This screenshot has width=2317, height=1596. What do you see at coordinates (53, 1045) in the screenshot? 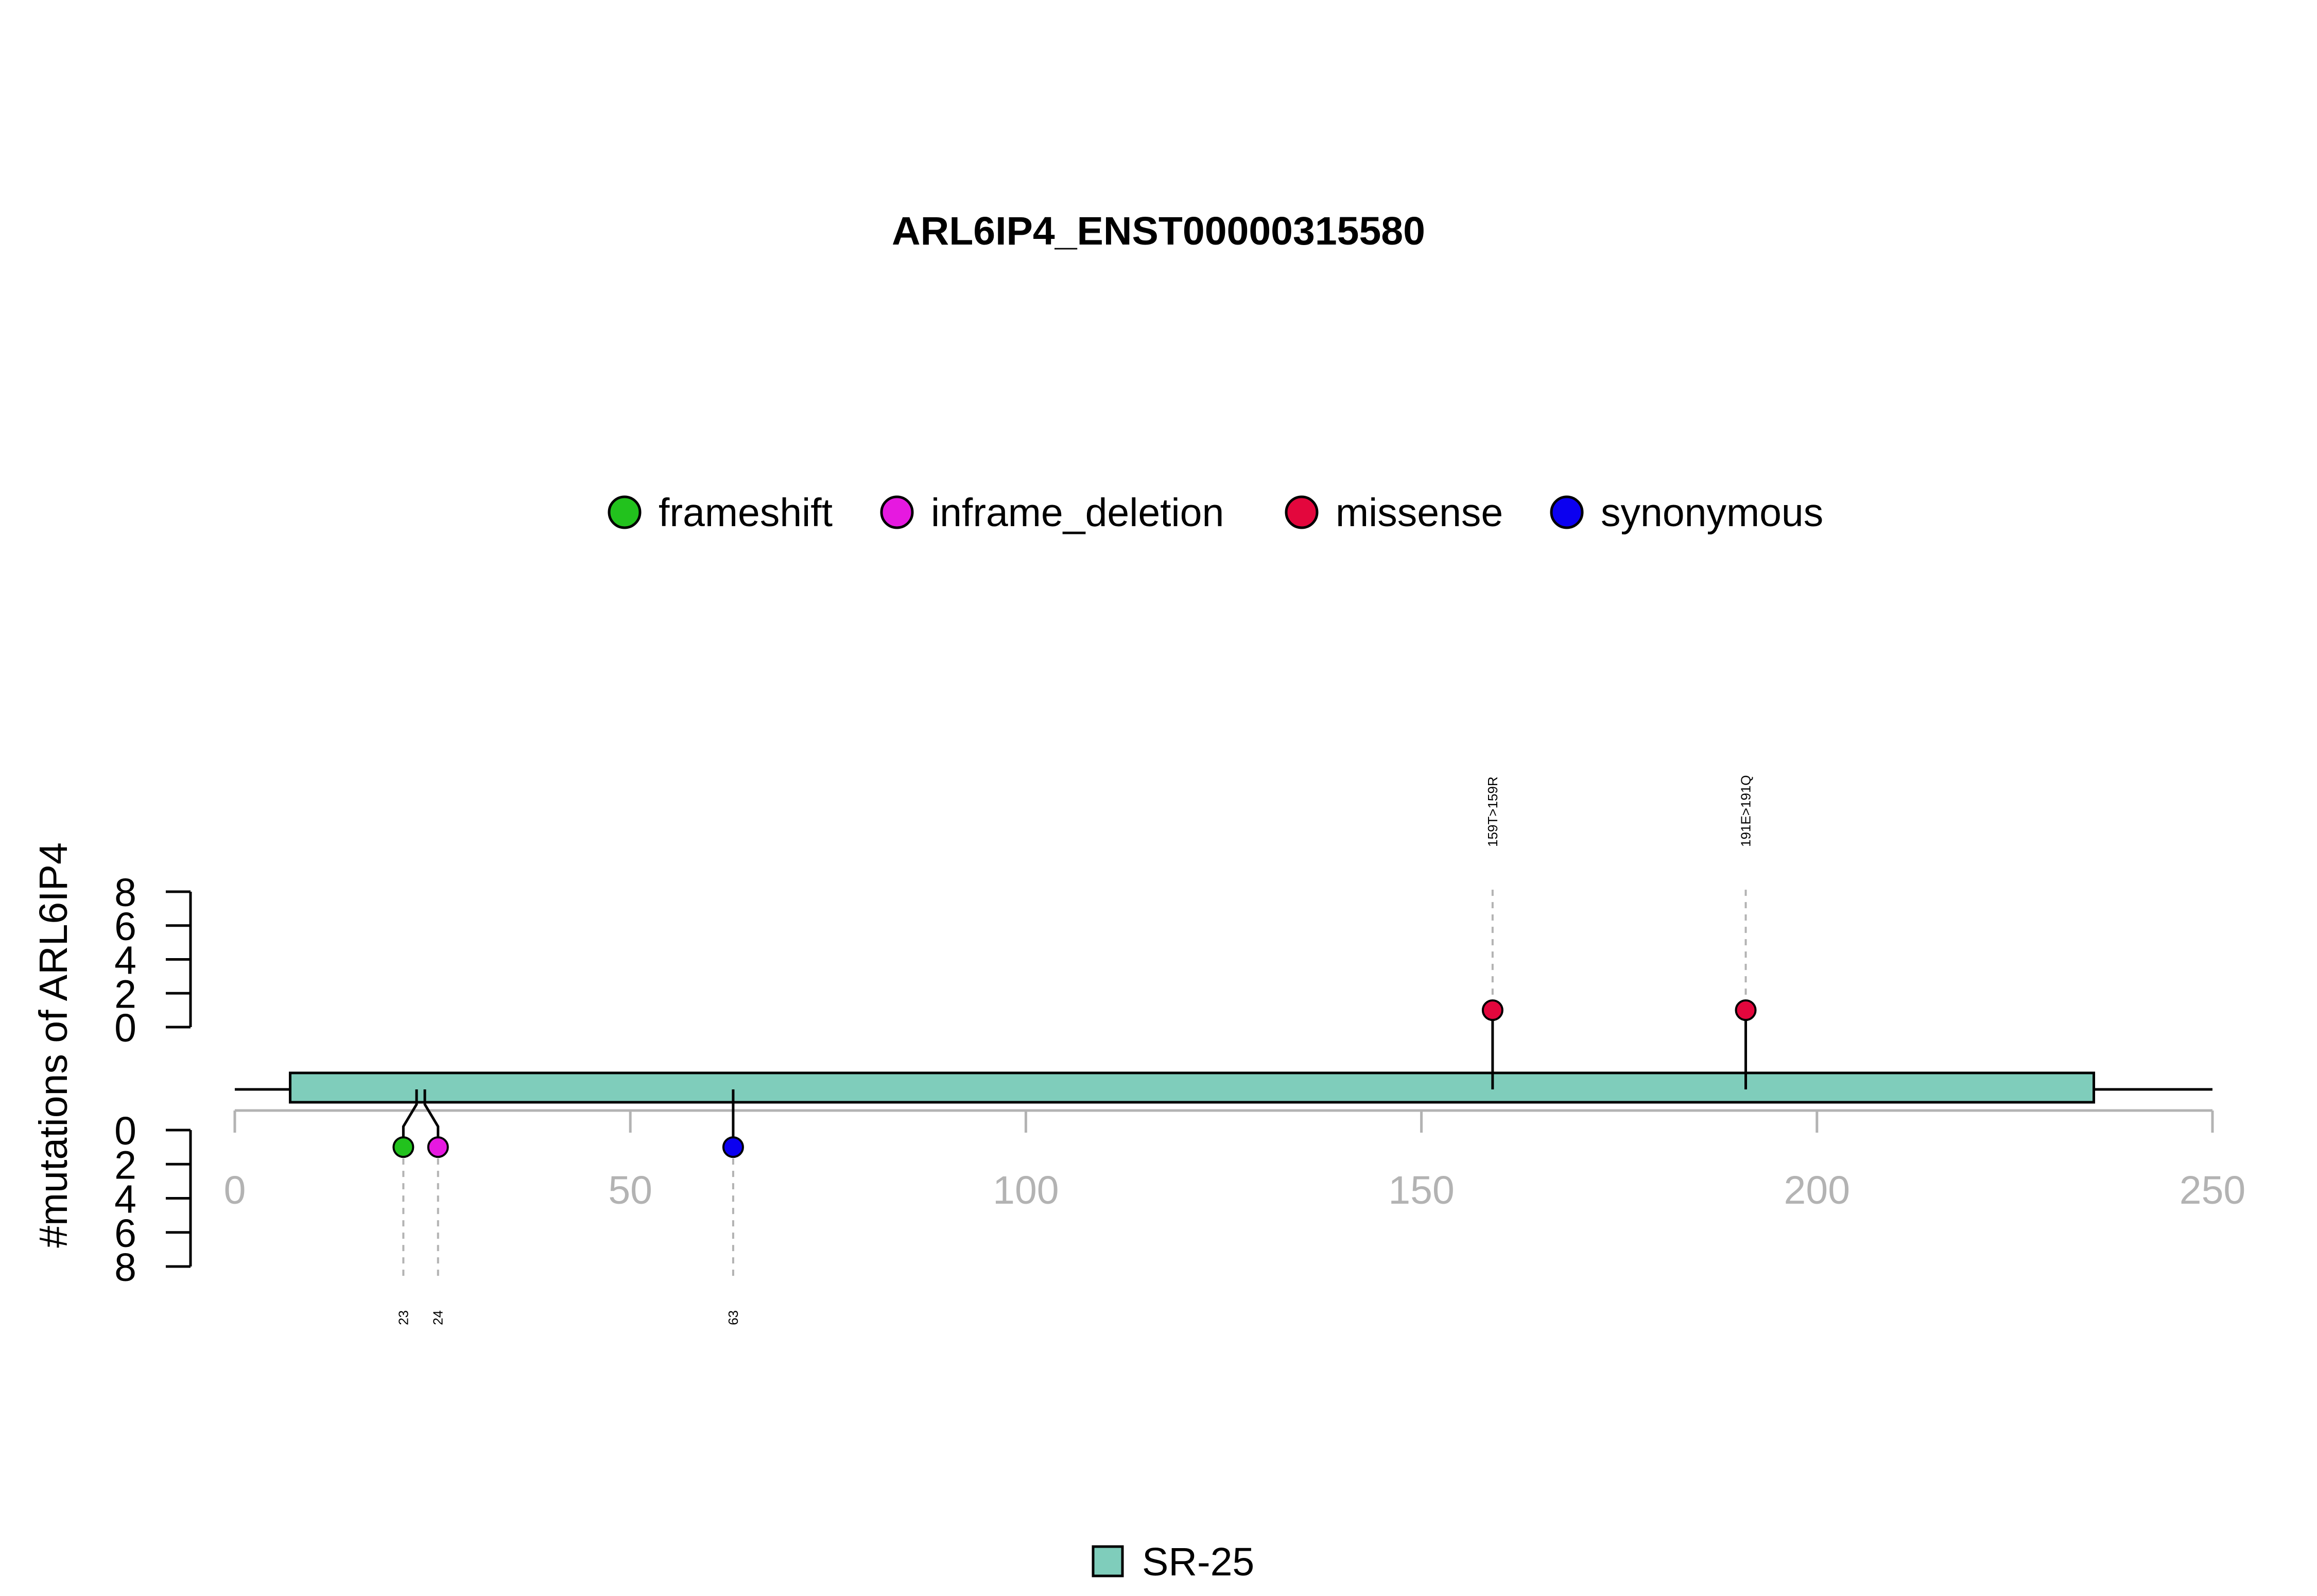
I see `y-axis-label: #mutations of ARL6IP4` at bounding box center [53, 1045].